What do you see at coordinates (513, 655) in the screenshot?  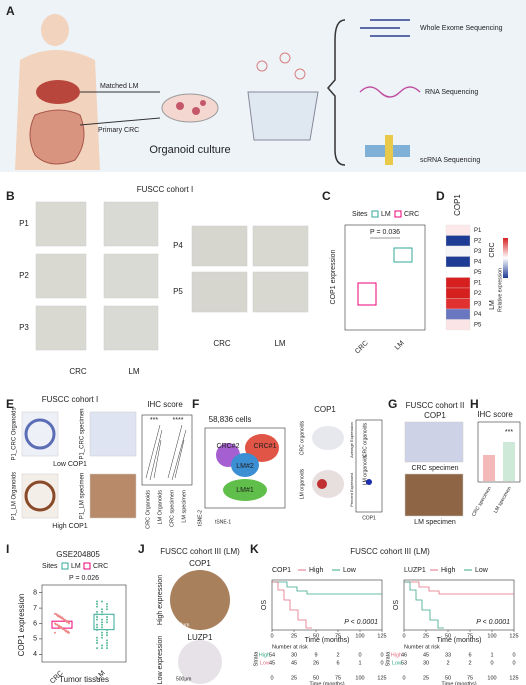 I see `risk-count: 0` at bounding box center [513, 655].